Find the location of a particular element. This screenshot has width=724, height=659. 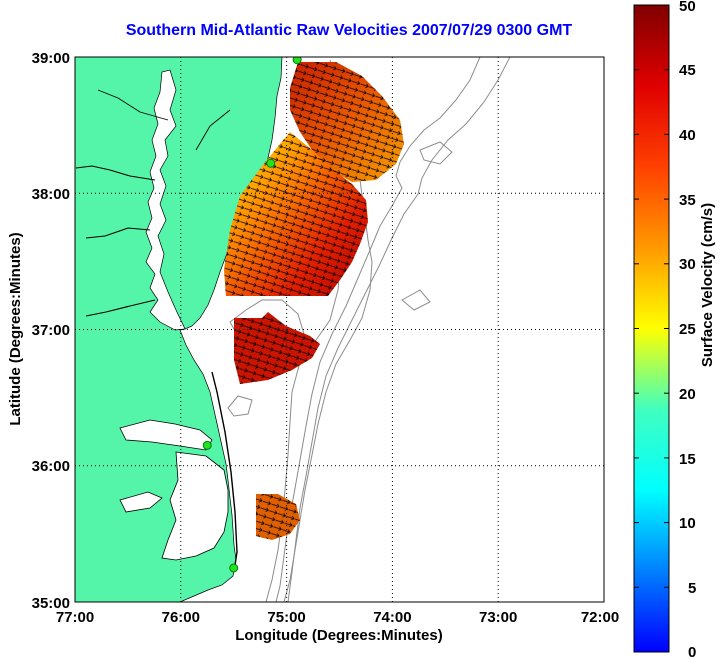

potomac-river is located at coordinates (115, 173).